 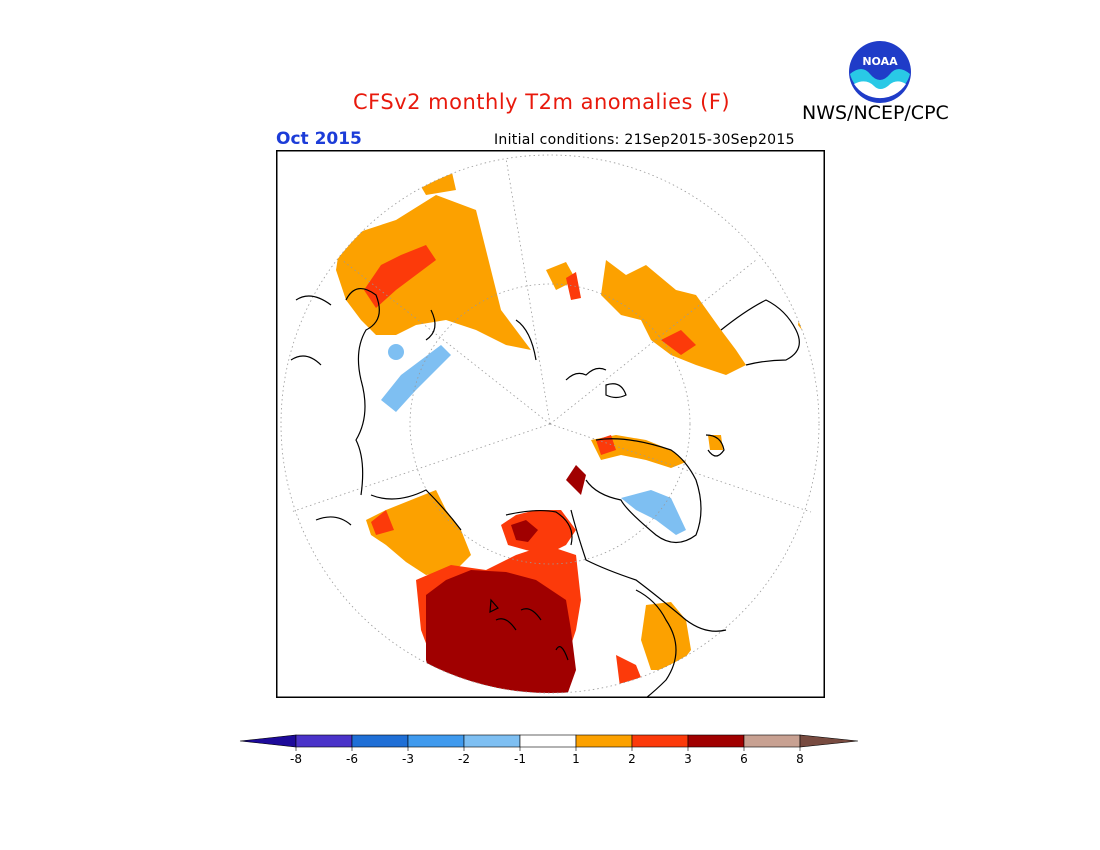 I want to click on colorbar-label: -1, so click(x=520, y=759).